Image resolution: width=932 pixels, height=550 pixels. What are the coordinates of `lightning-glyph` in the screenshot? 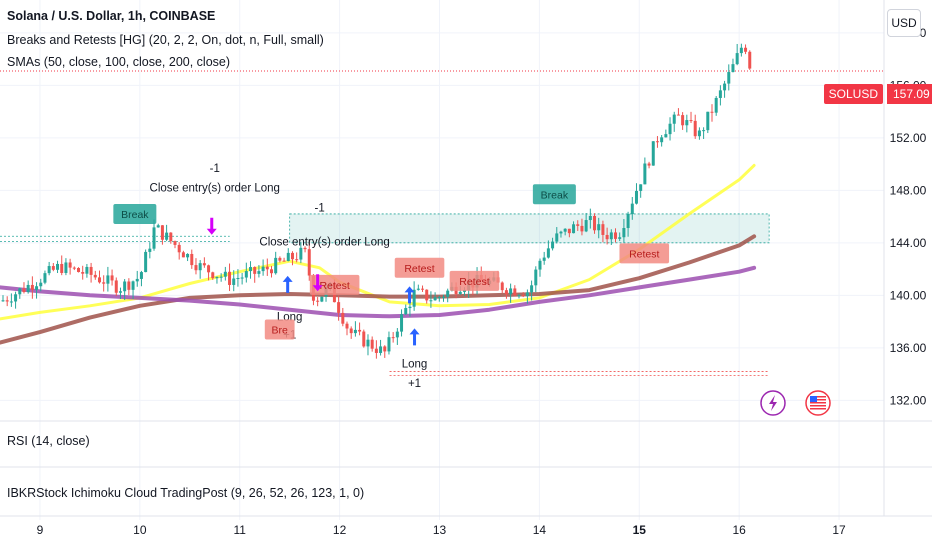 It's located at (773, 403).